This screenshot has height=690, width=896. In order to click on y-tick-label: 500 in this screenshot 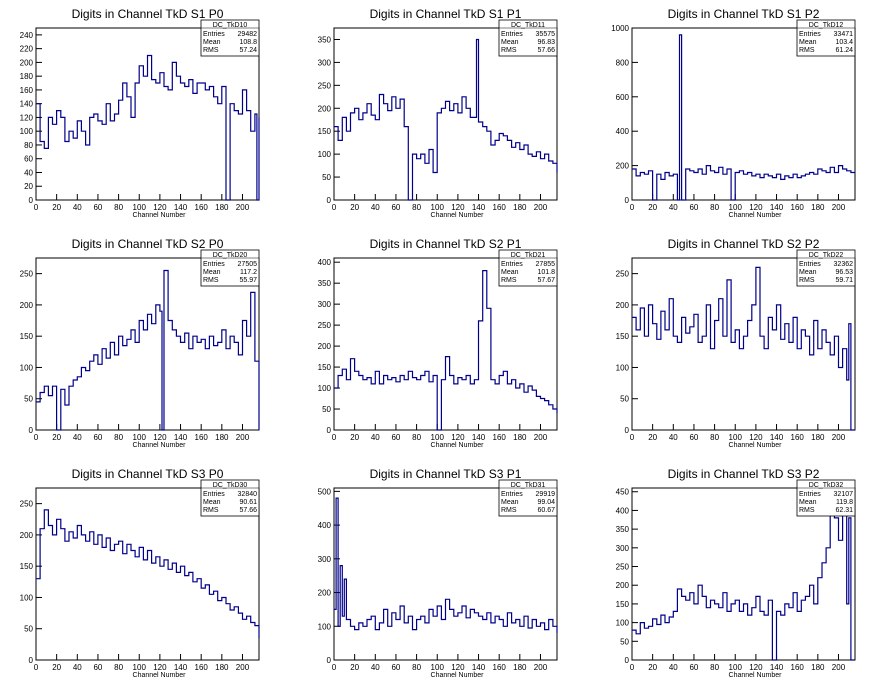, I will do `click(325, 491)`.